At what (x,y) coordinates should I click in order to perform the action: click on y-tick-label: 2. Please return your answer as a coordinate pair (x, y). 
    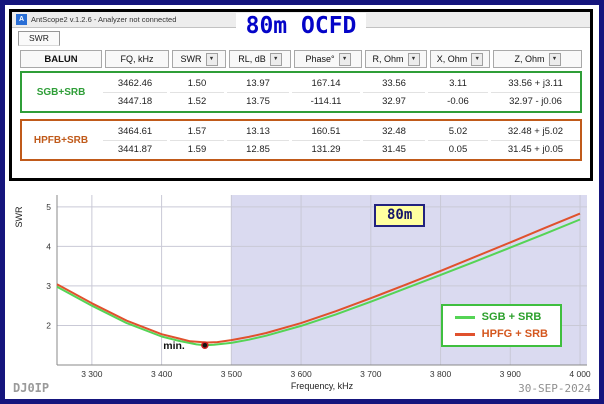
    Looking at the image, I should click on (48, 325).